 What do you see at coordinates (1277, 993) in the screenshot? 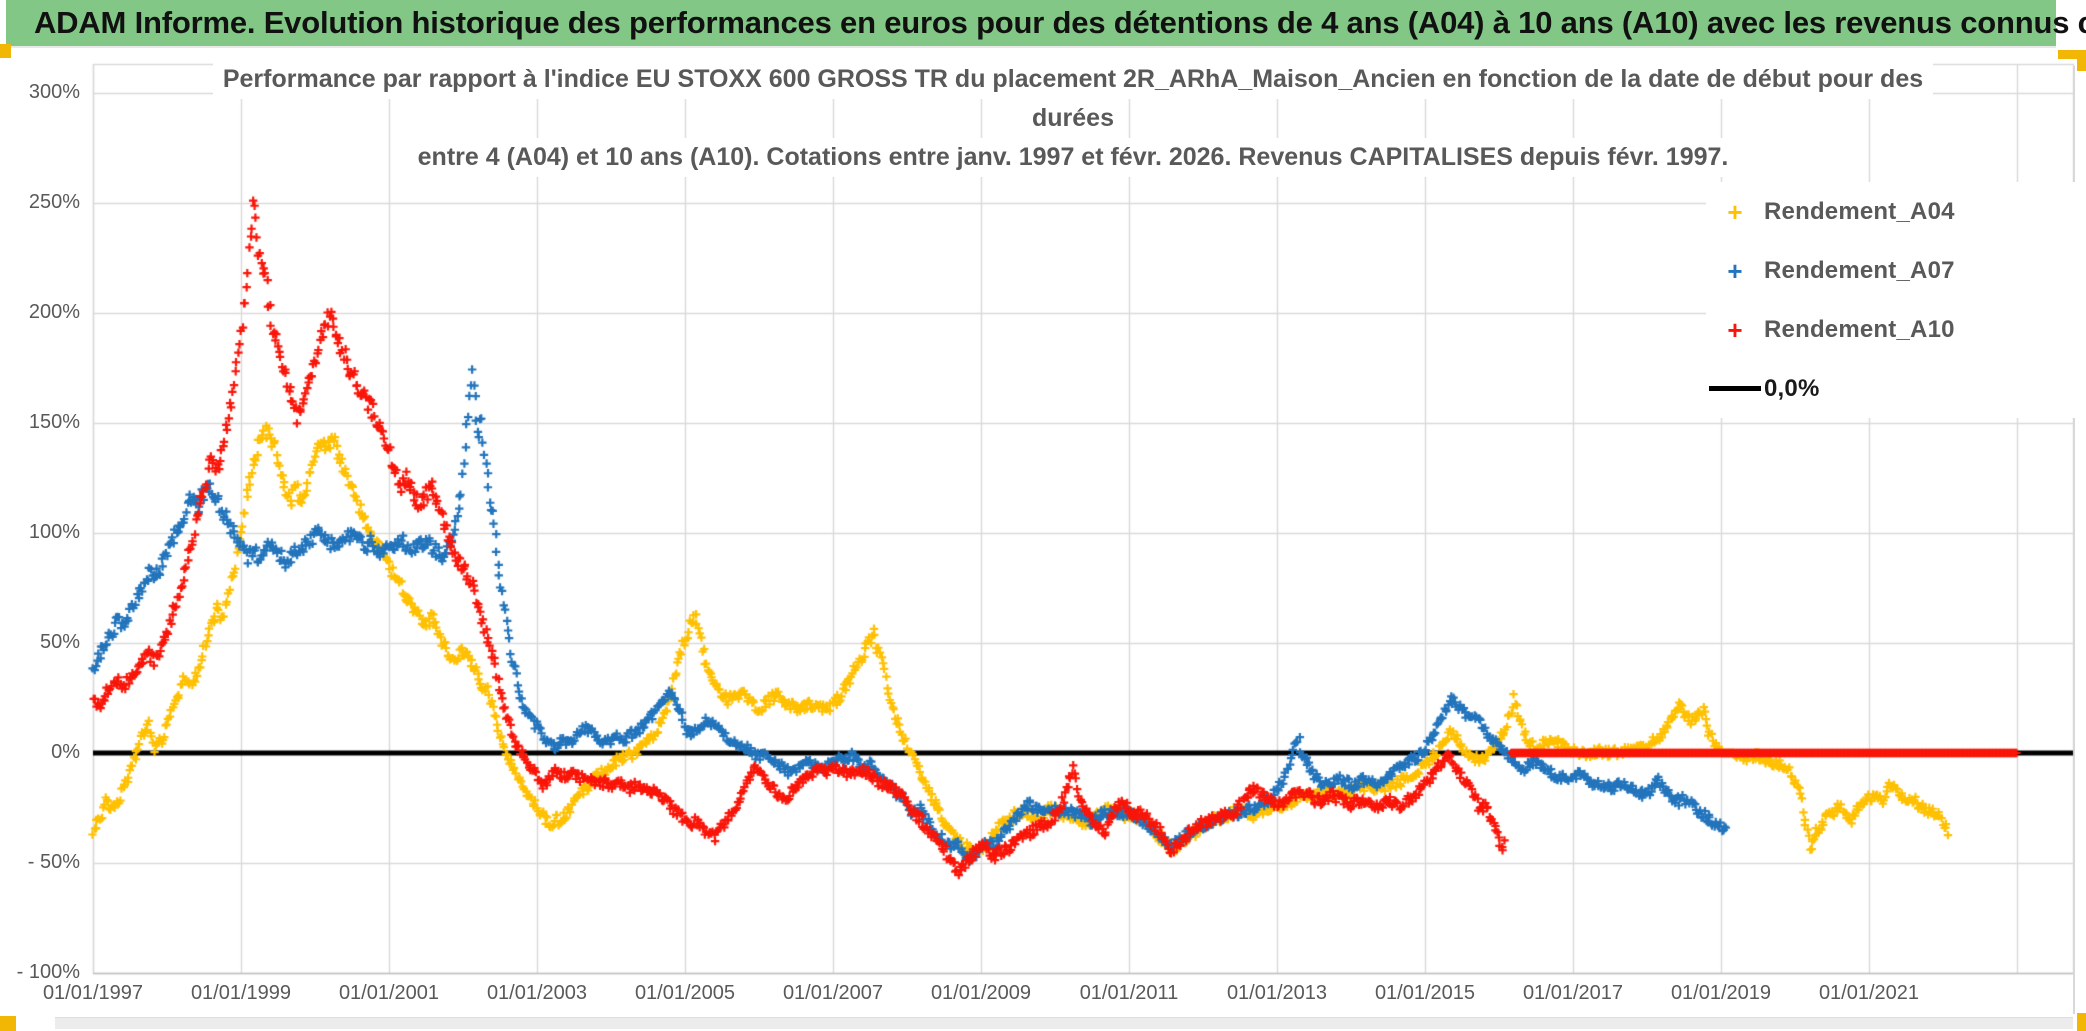
I see `x-axis-tick-label: 01/01/2013` at bounding box center [1277, 993].